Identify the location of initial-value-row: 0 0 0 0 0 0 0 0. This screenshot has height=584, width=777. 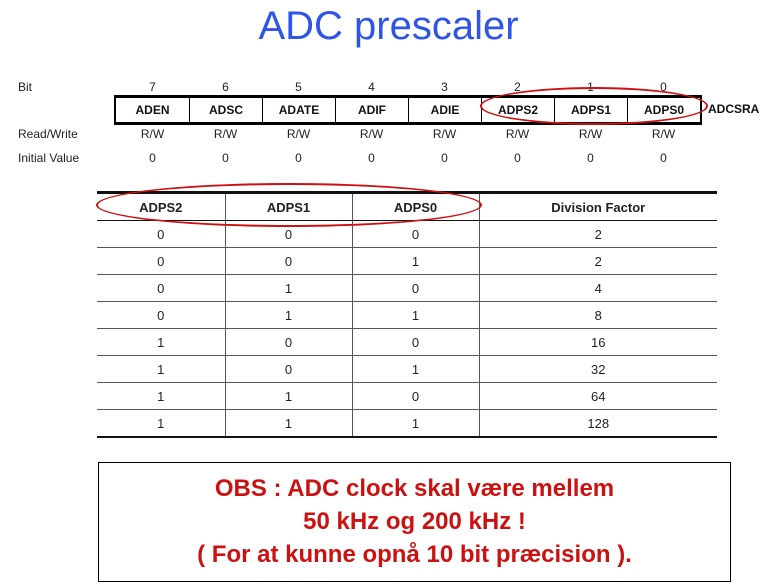
(408, 158).